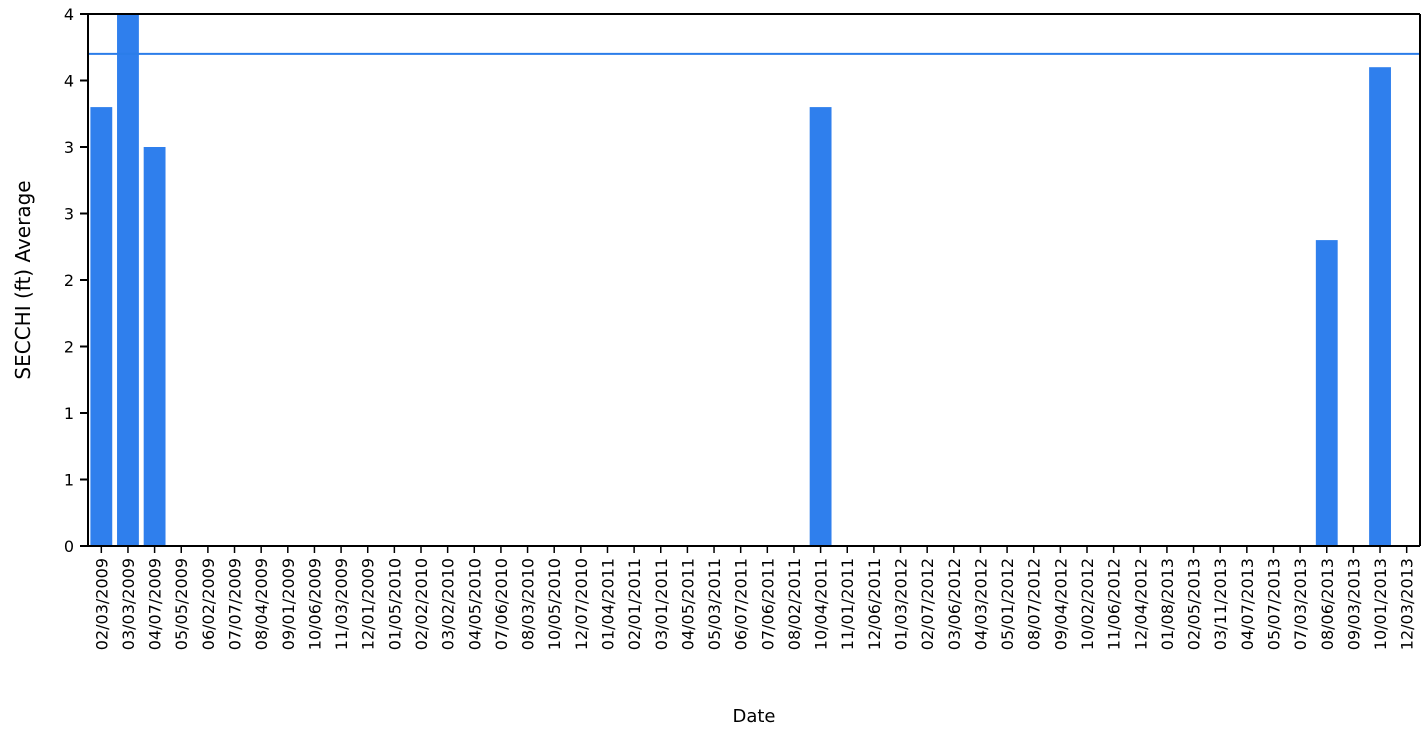  Describe the element at coordinates (954, 604) in the screenshot. I see `x-tick-label: 03/06/2012` at that location.